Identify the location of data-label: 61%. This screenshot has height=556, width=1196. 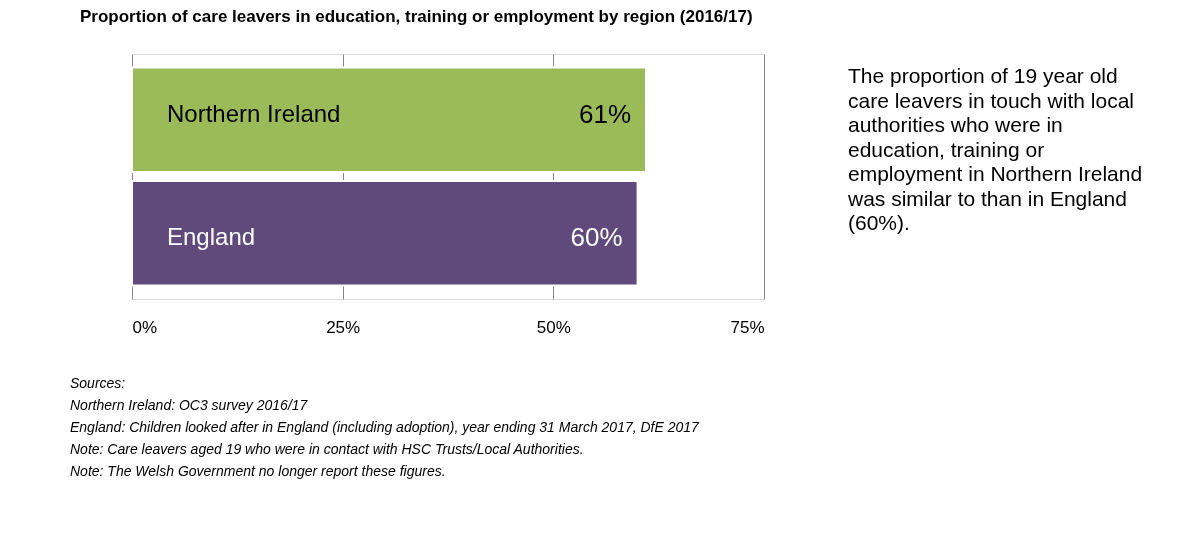
(605, 114).